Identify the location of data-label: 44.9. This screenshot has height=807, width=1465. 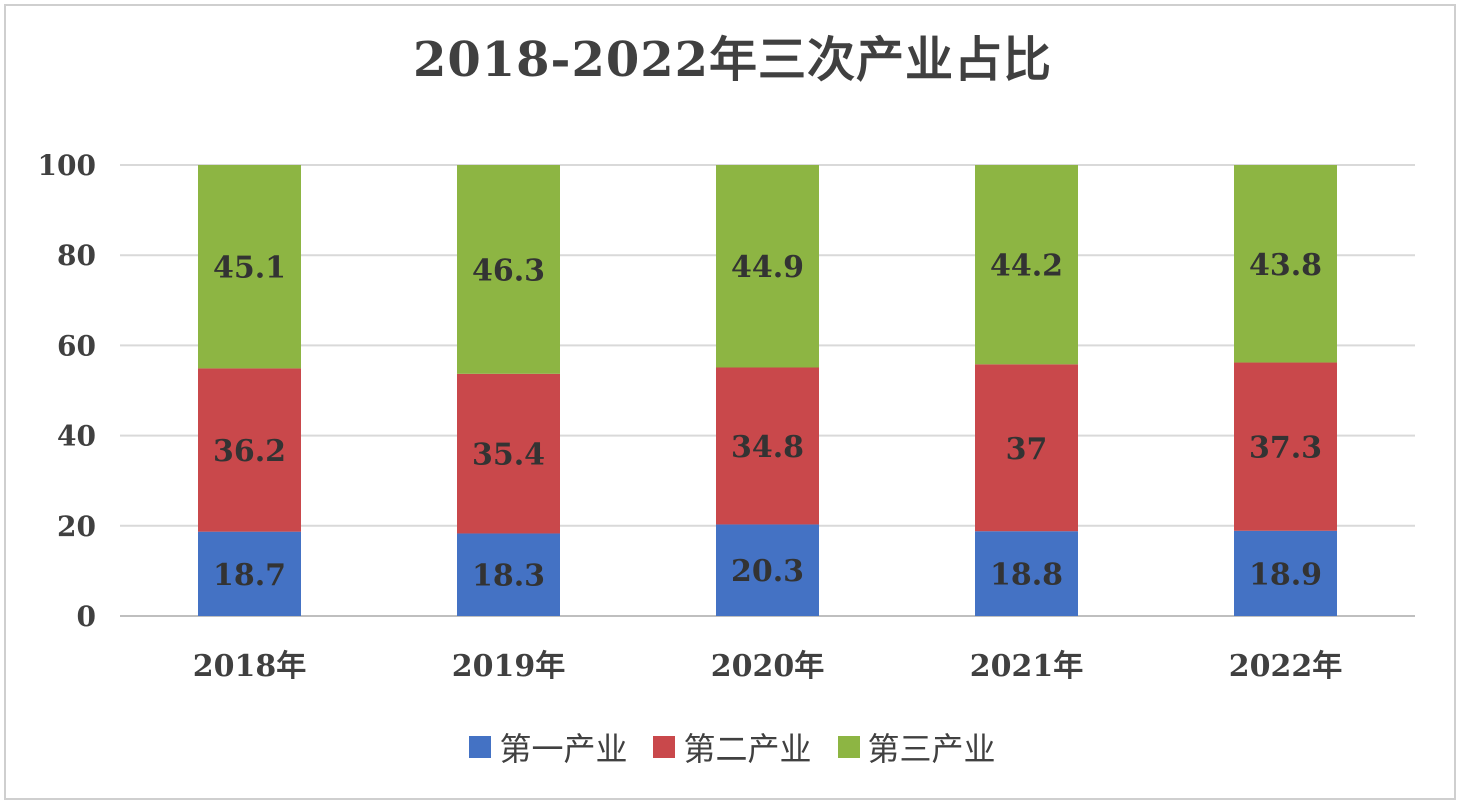
(767, 267).